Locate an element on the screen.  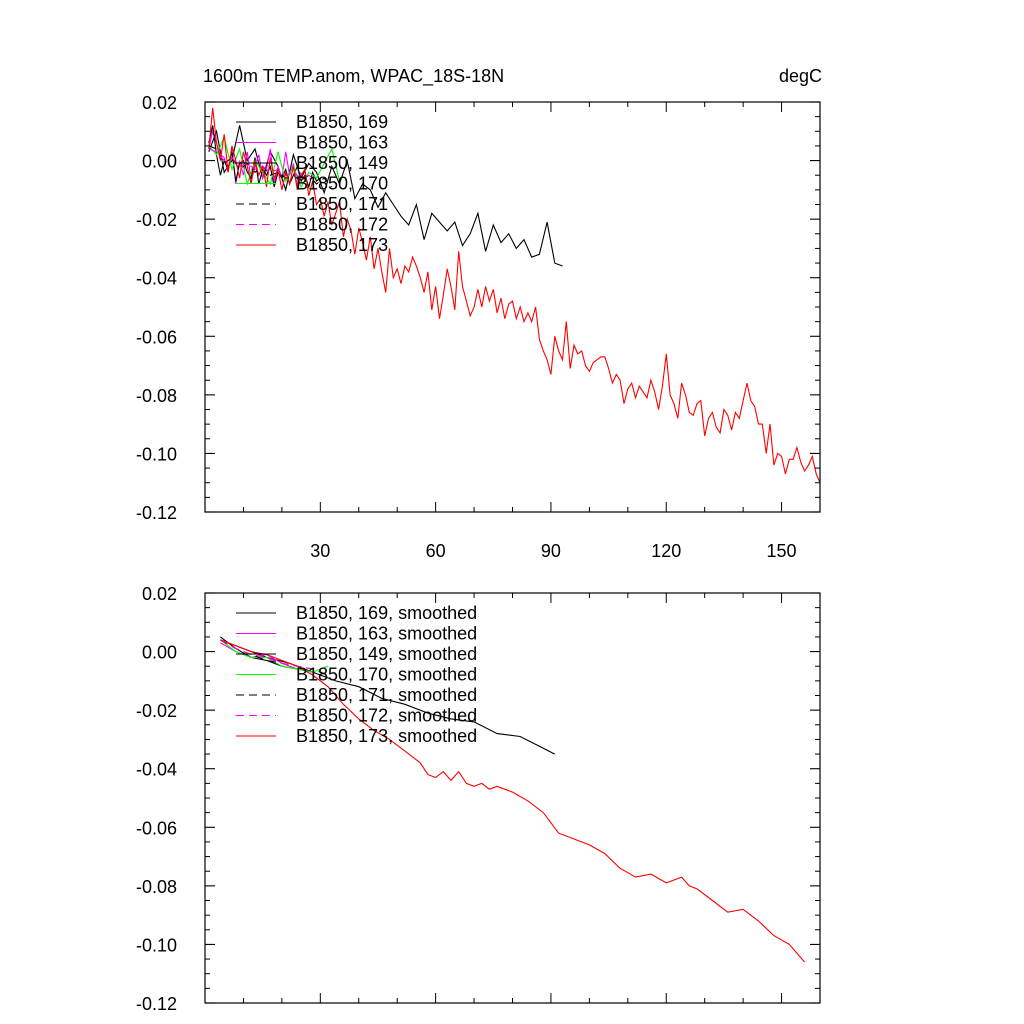
legend-label: B1850, 170, smoothed is located at coordinates (386, 675).